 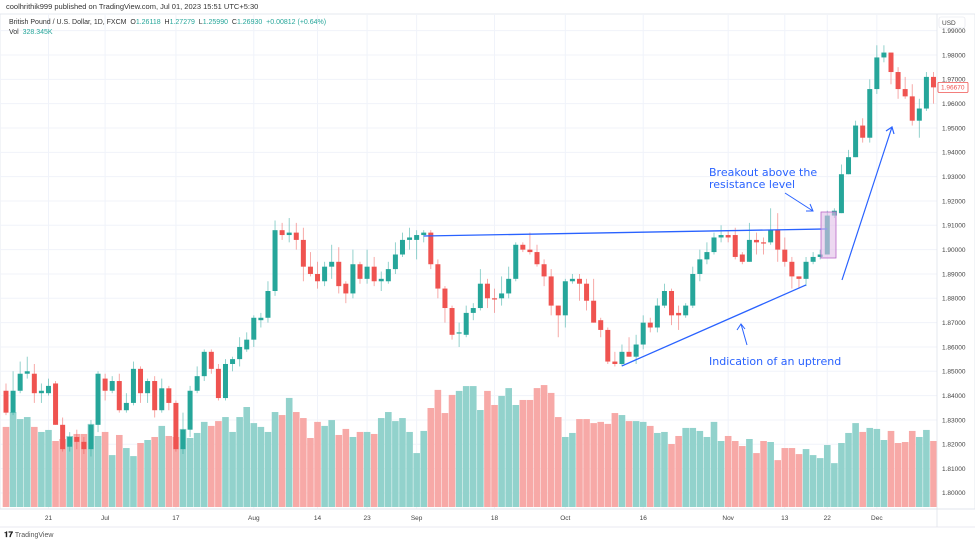 I want to click on resistance-line, so click(x=625, y=232).